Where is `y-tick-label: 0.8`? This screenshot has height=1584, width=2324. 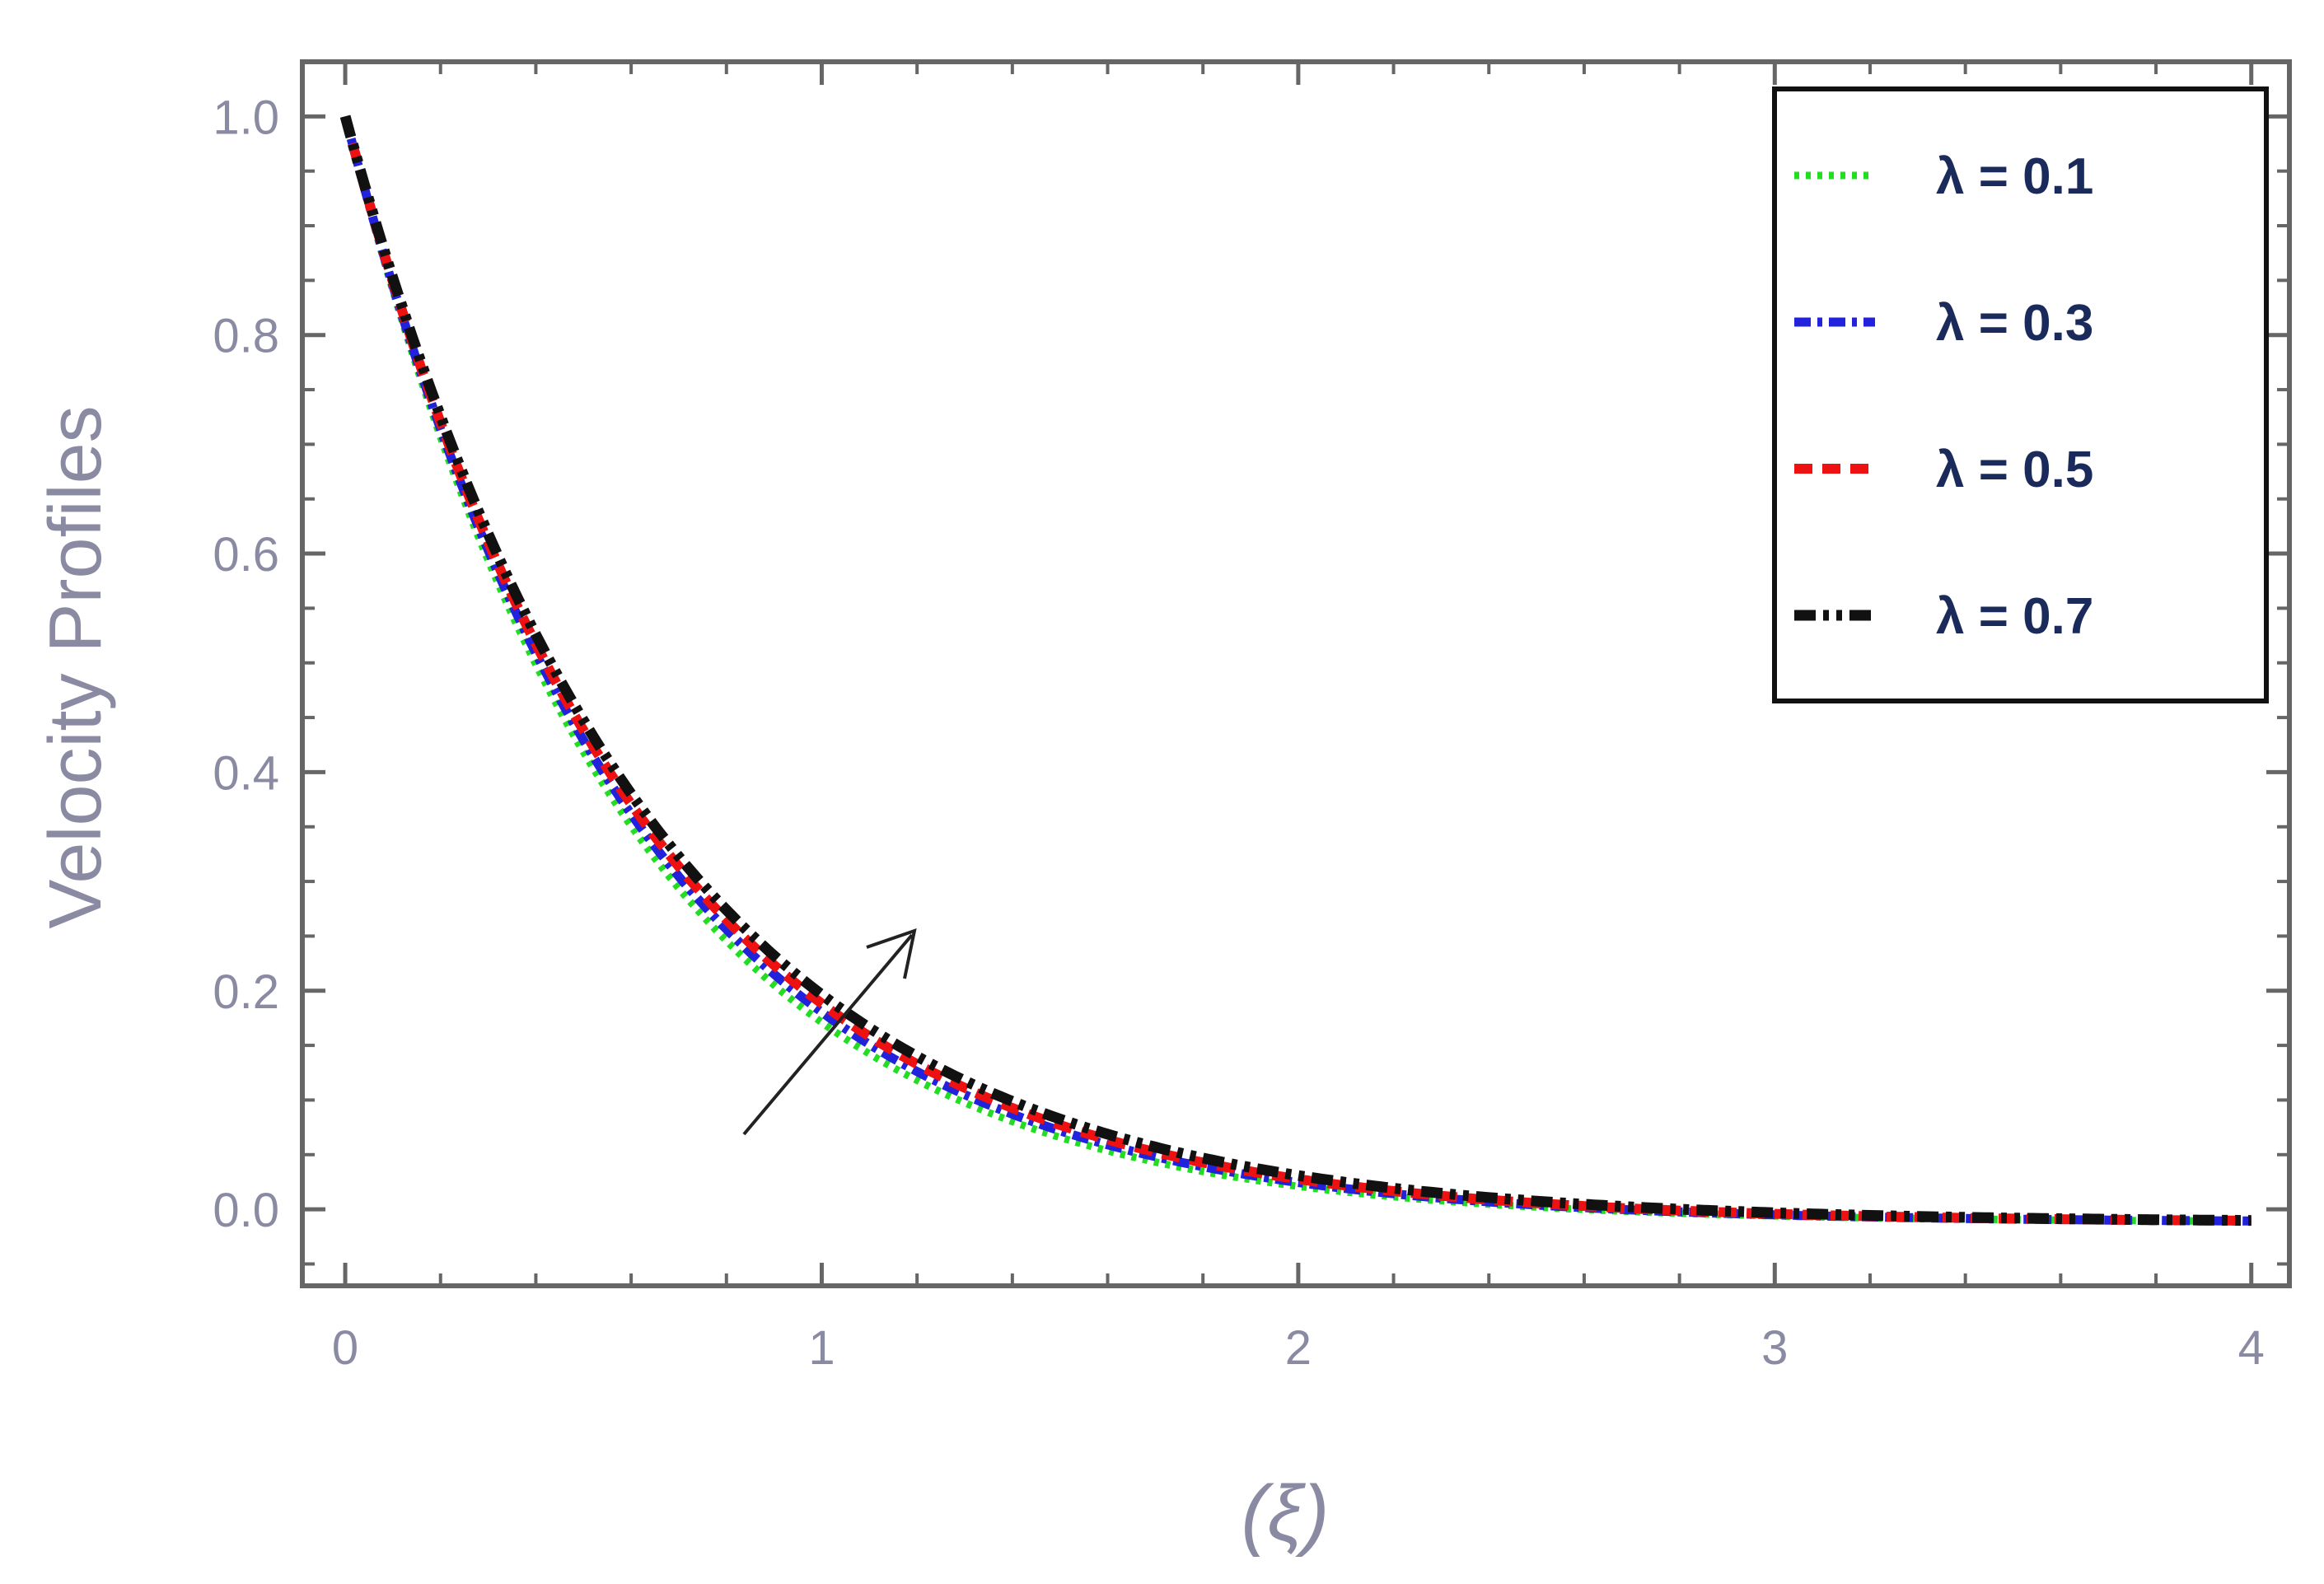 y-tick-label: 0.8 is located at coordinates (246, 336).